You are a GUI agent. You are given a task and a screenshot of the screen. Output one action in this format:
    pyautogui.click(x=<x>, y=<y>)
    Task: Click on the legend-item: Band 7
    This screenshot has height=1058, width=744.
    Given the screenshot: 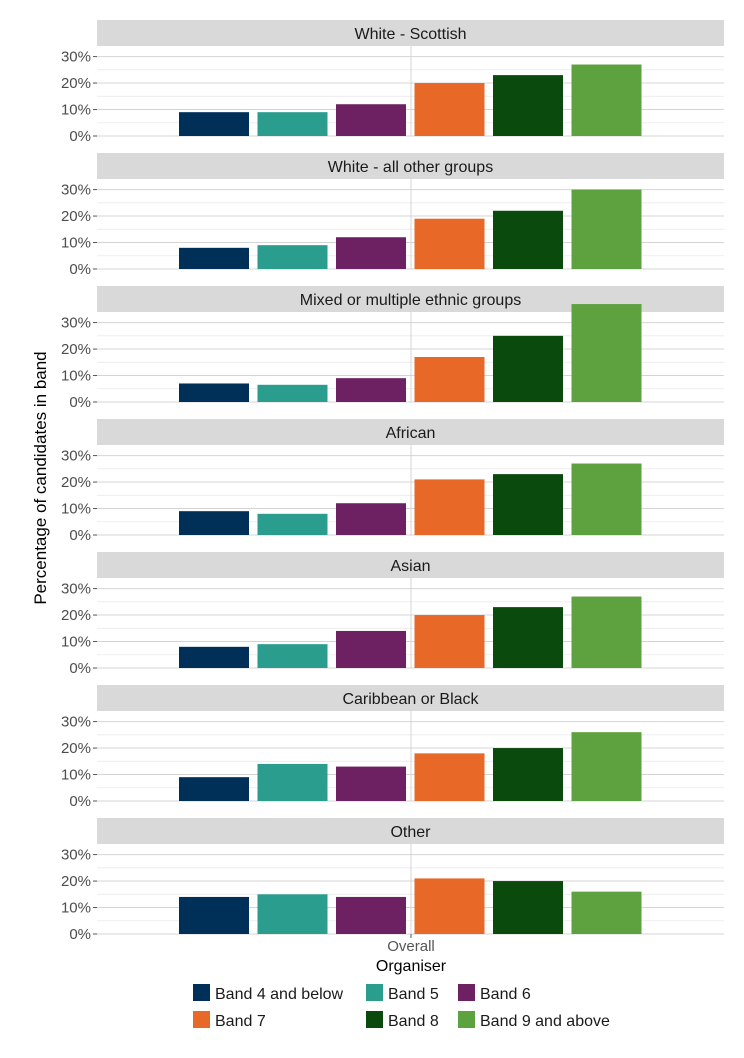 What is the action you would take?
    pyautogui.click(x=229, y=1020)
    